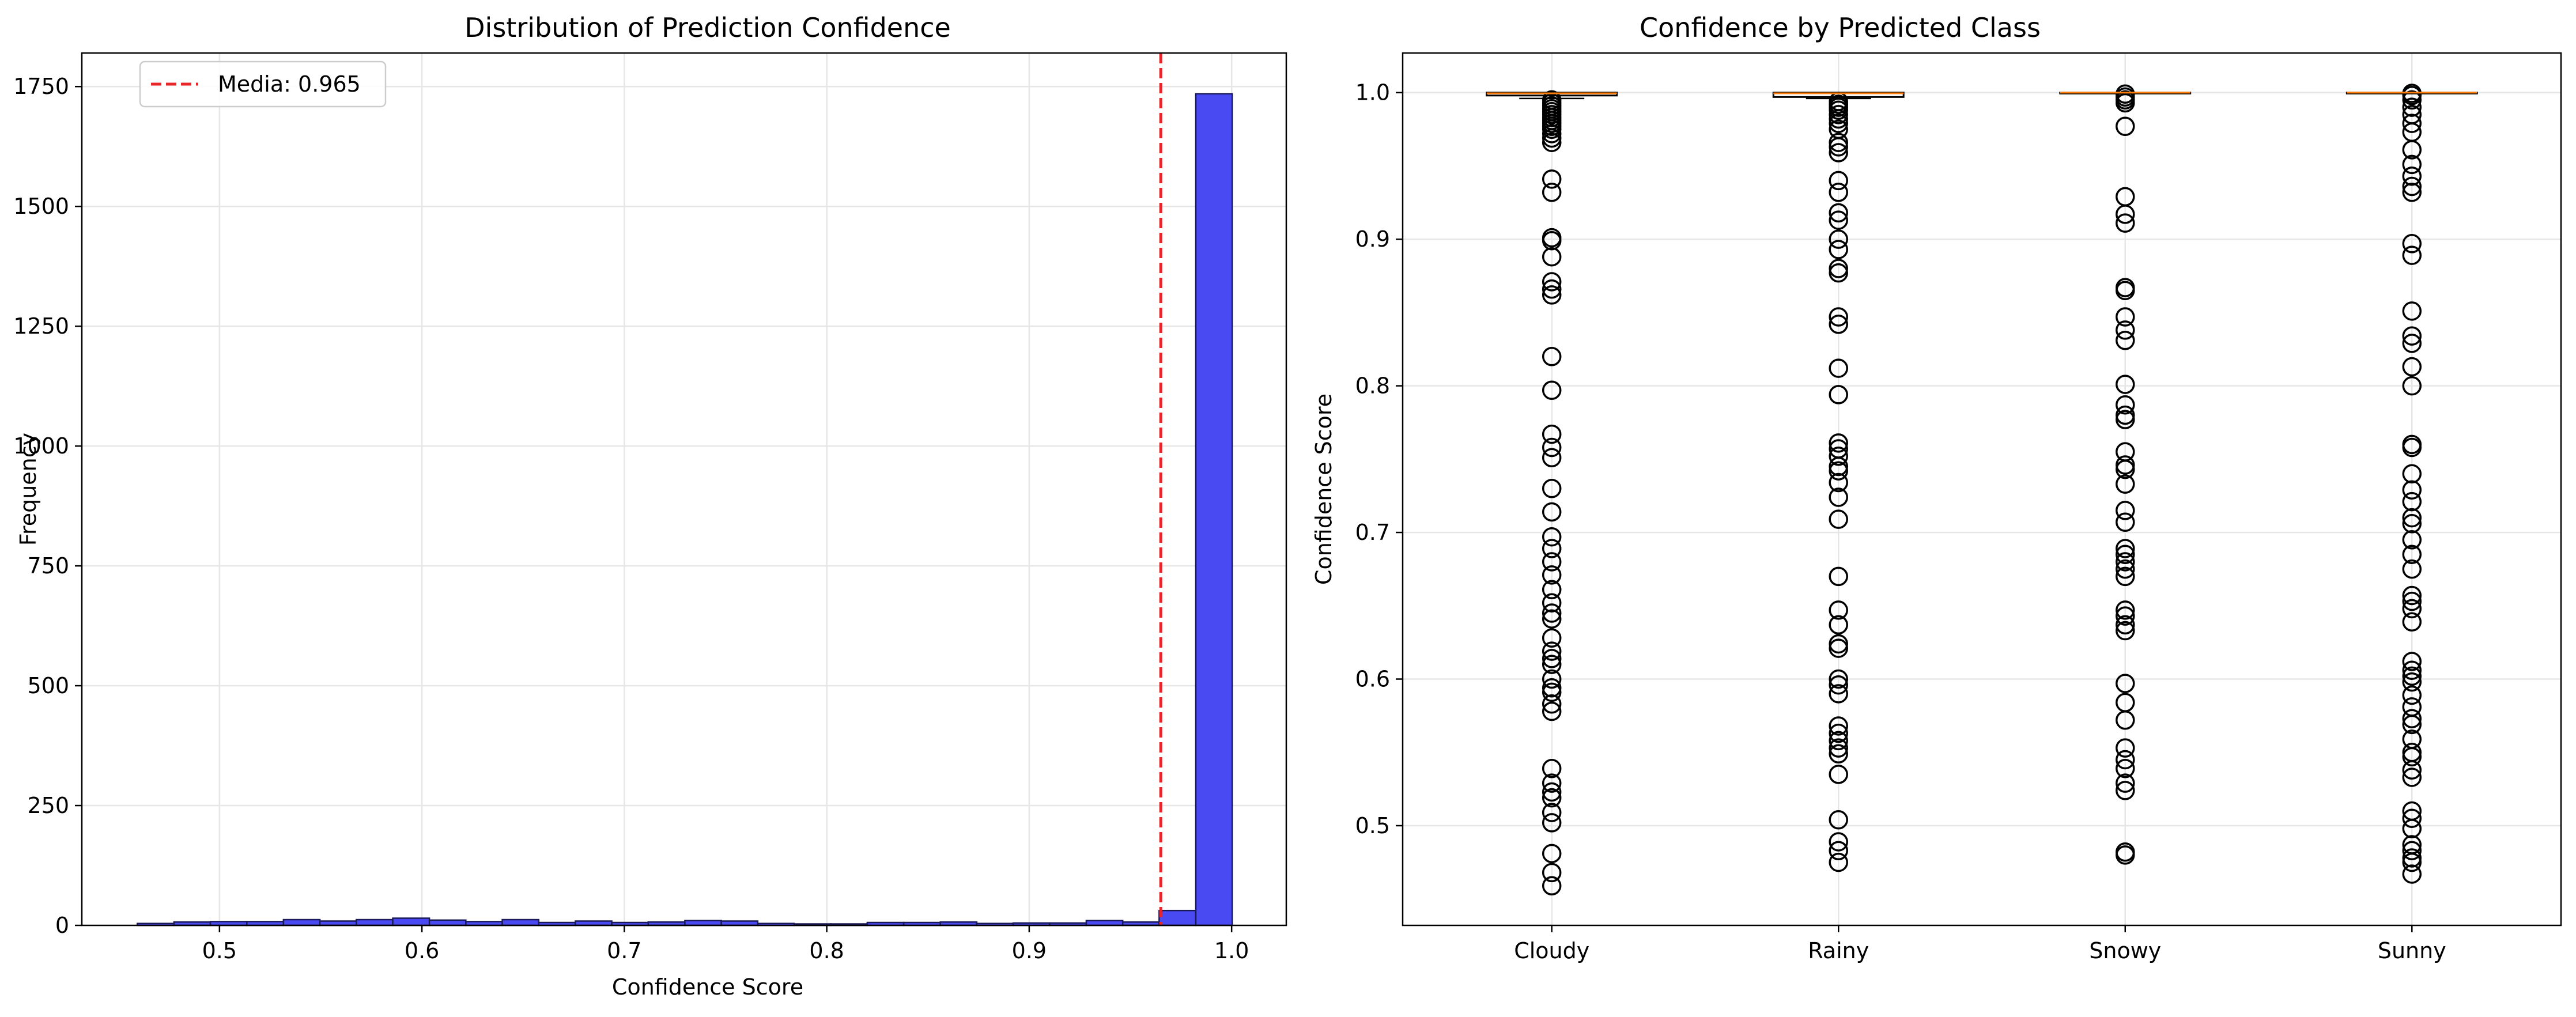 This screenshot has width=2576, height=1017. I want to click on histogram-legend: Media: 0.965, so click(263, 84).